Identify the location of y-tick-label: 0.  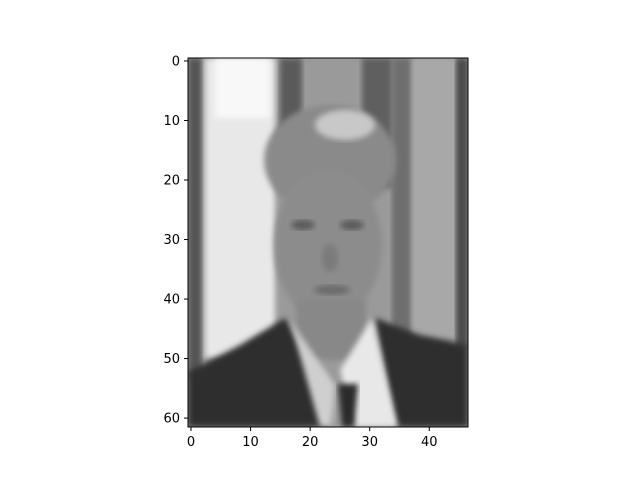
(176, 61).